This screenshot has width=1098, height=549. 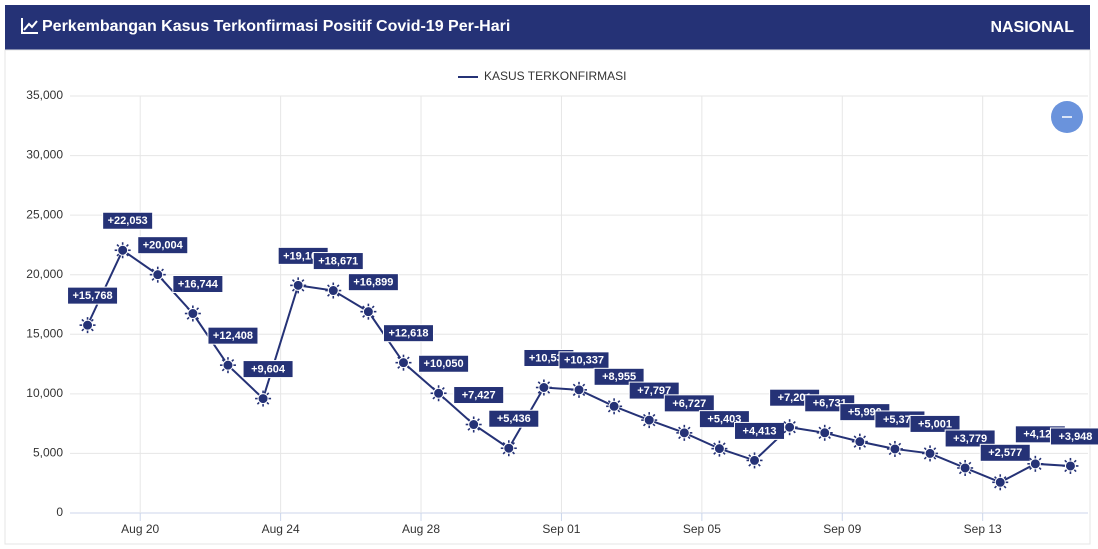 I want to click on data-label: +3,779, so click(x=970, y=439).